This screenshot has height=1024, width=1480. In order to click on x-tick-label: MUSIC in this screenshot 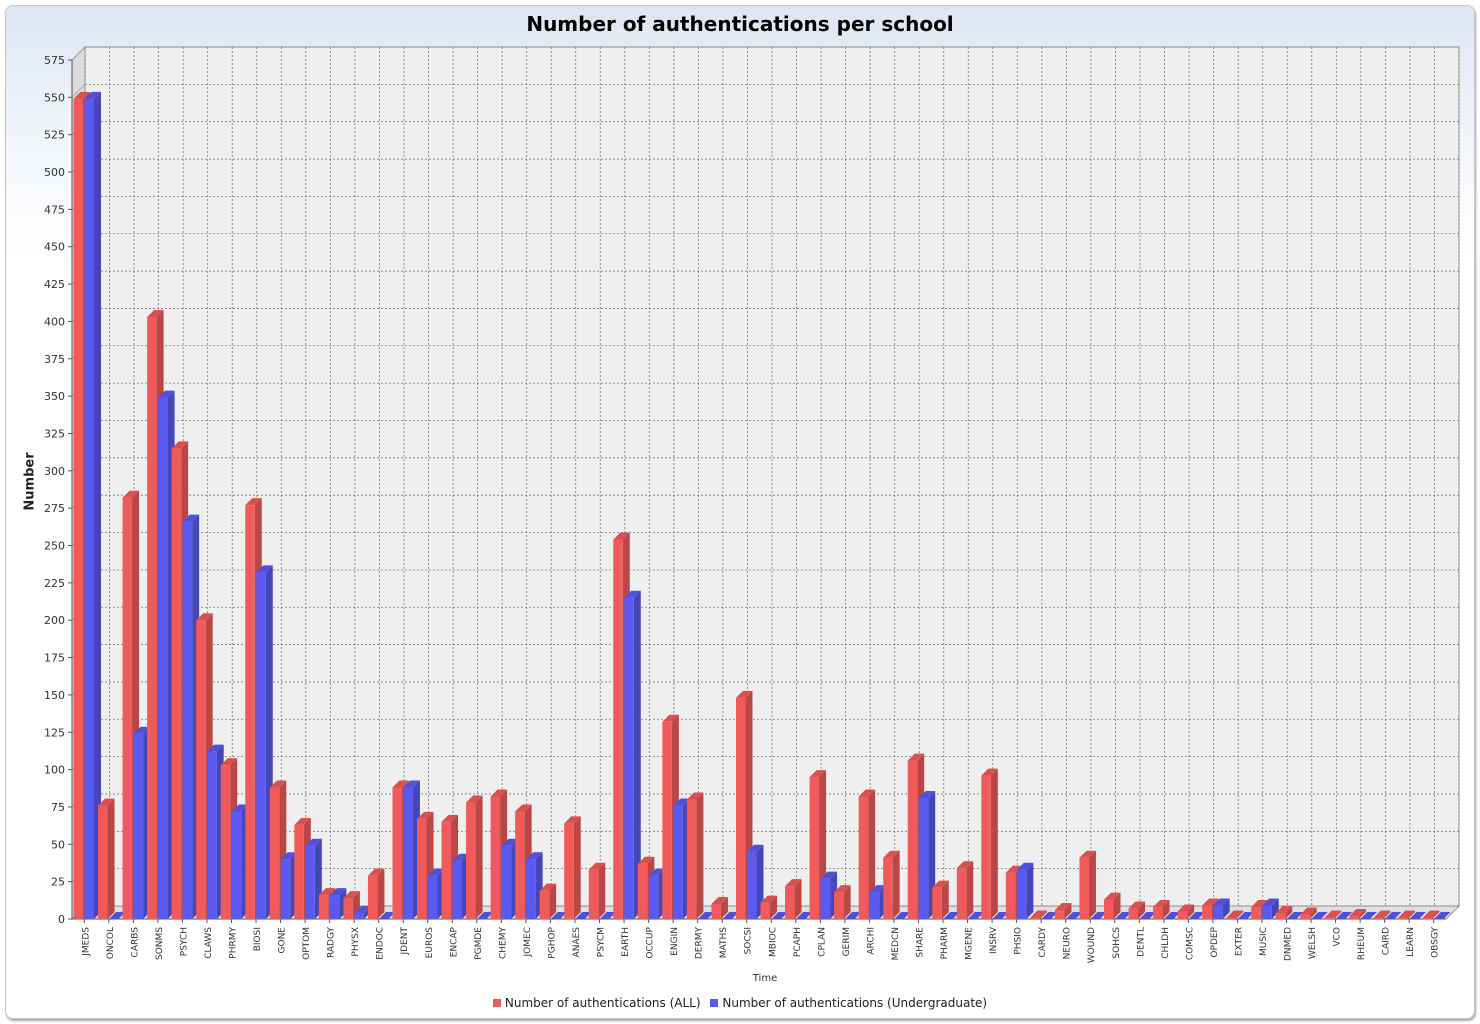, I will do `click(1264, 941)`.